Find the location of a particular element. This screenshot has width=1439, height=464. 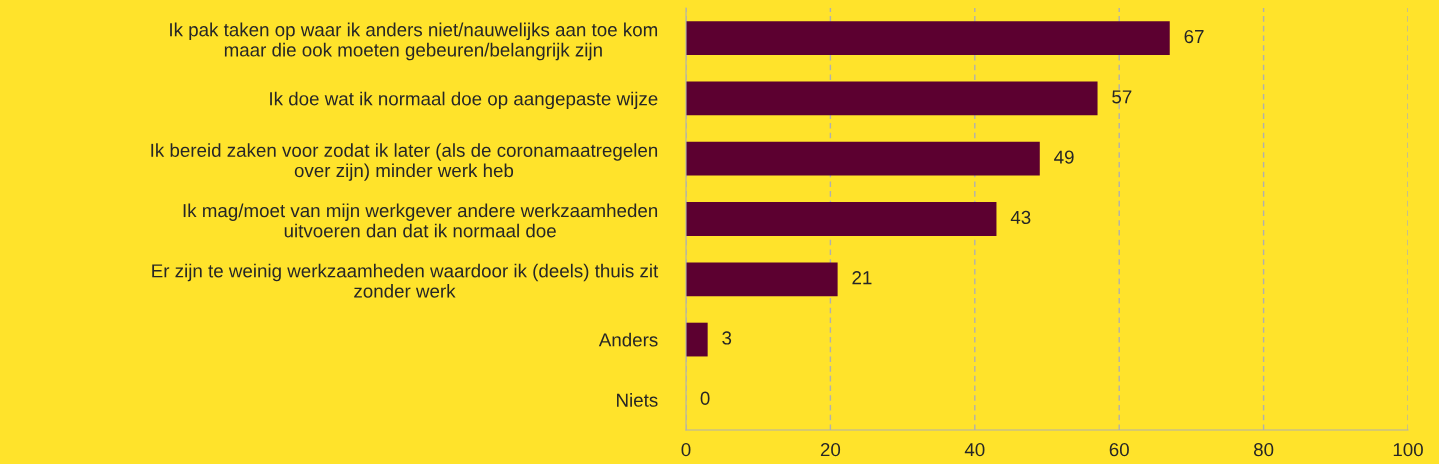

y-tick-label: Anders is located at coordinates (628, 339).